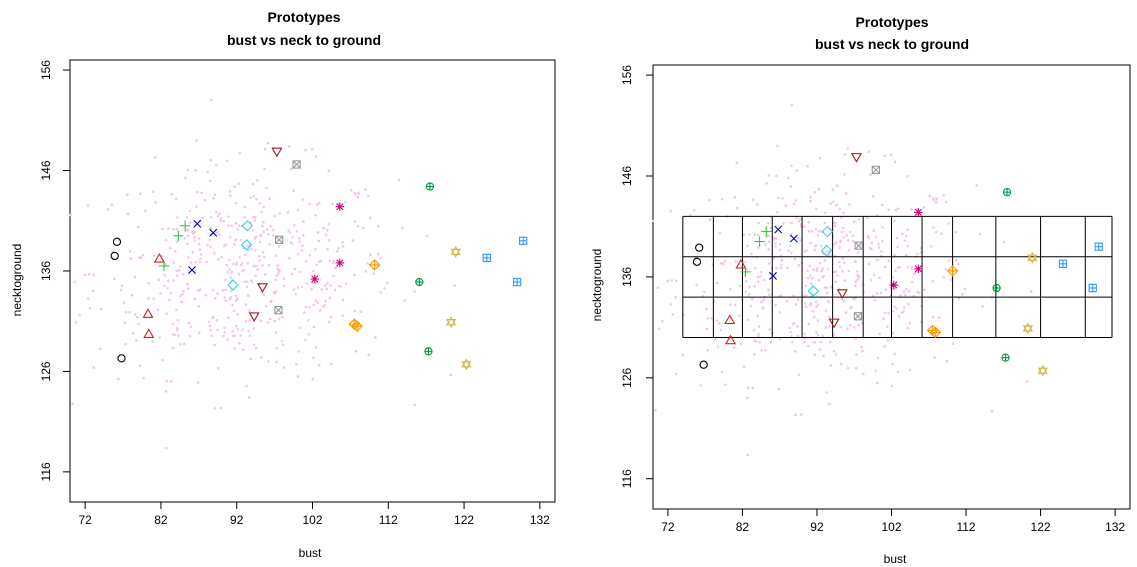 The image size is (1137, 567). What do you see at coordinates (46, 471) in the screenshot?
I see `y-tick-label: 116` at bounding box center [46, 471].